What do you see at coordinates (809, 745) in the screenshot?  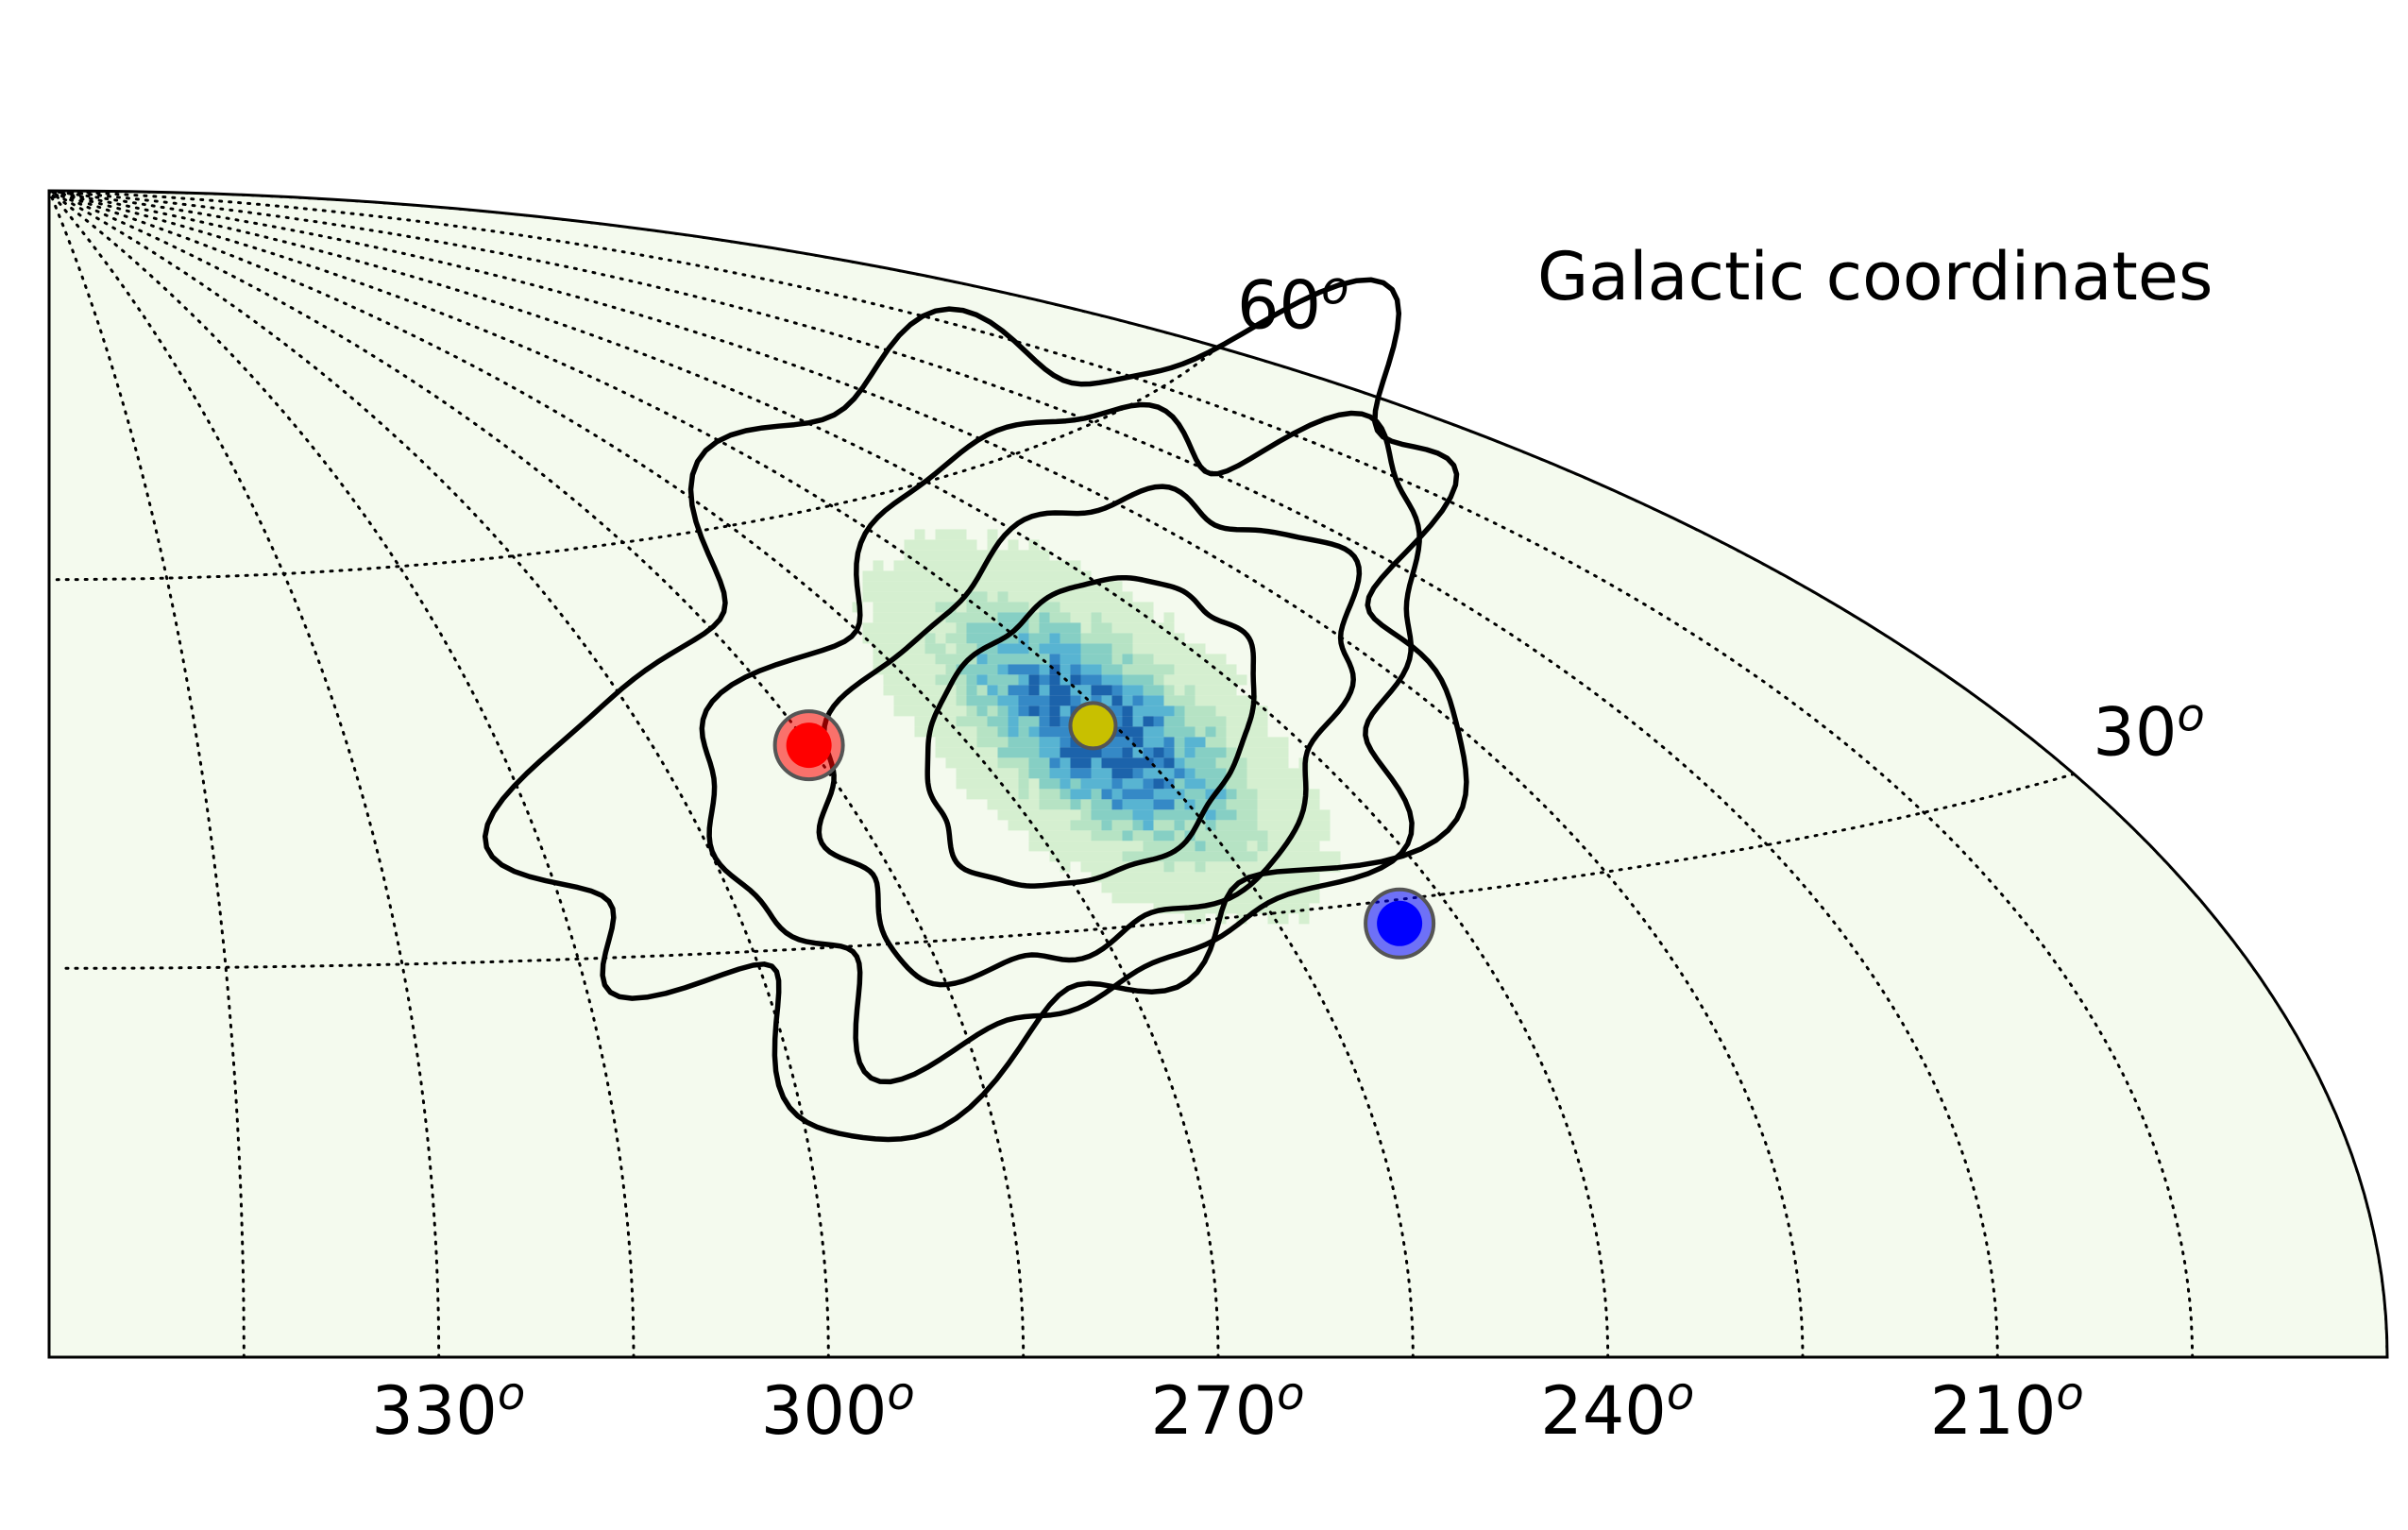 I see `source-marker` at bounding box center [809, 745].